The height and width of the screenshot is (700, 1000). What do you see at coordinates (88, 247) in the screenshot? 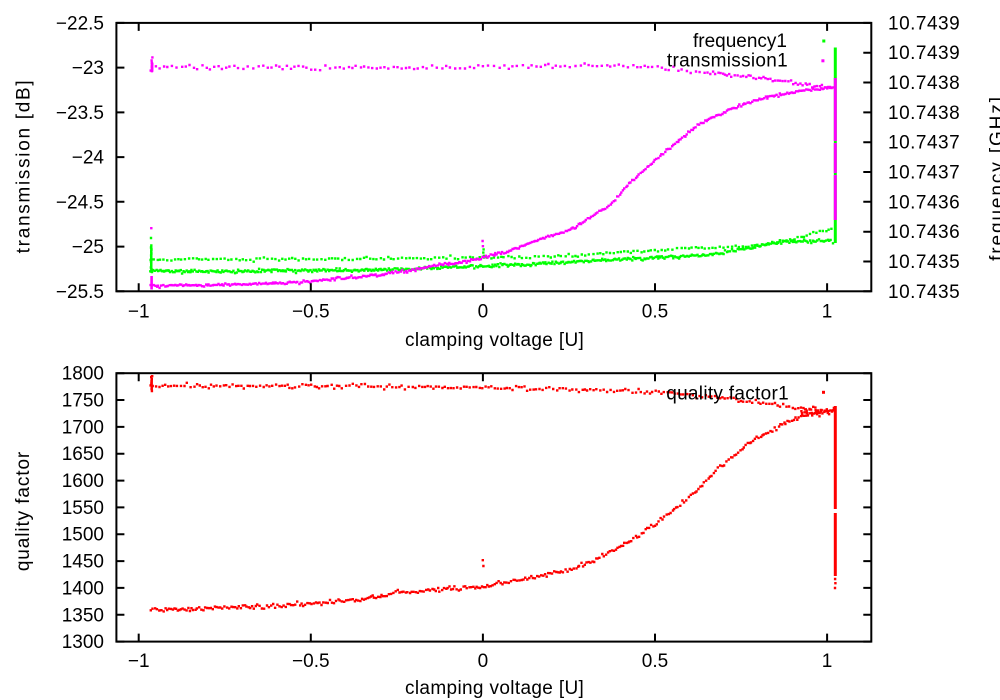
I see `svg-text: −25` at bounding box center [88, 247].